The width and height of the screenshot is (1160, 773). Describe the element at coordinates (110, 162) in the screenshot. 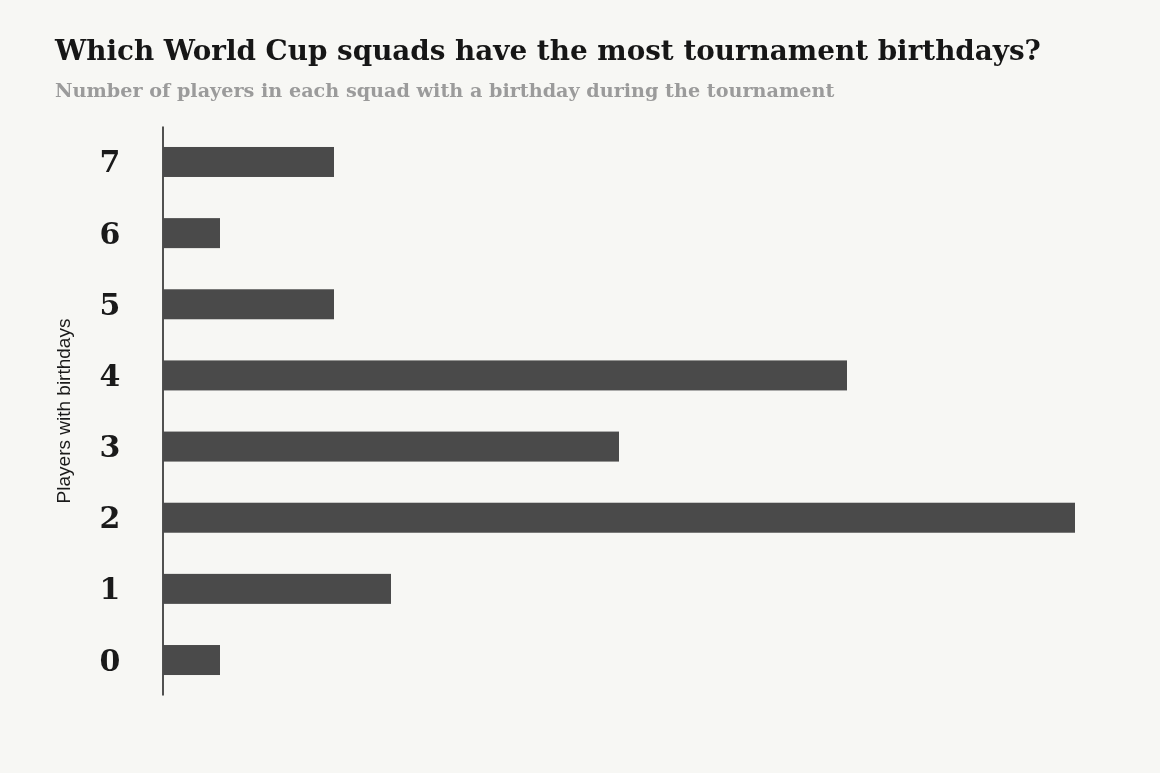

I see `y-tick-label: 7` at that location.